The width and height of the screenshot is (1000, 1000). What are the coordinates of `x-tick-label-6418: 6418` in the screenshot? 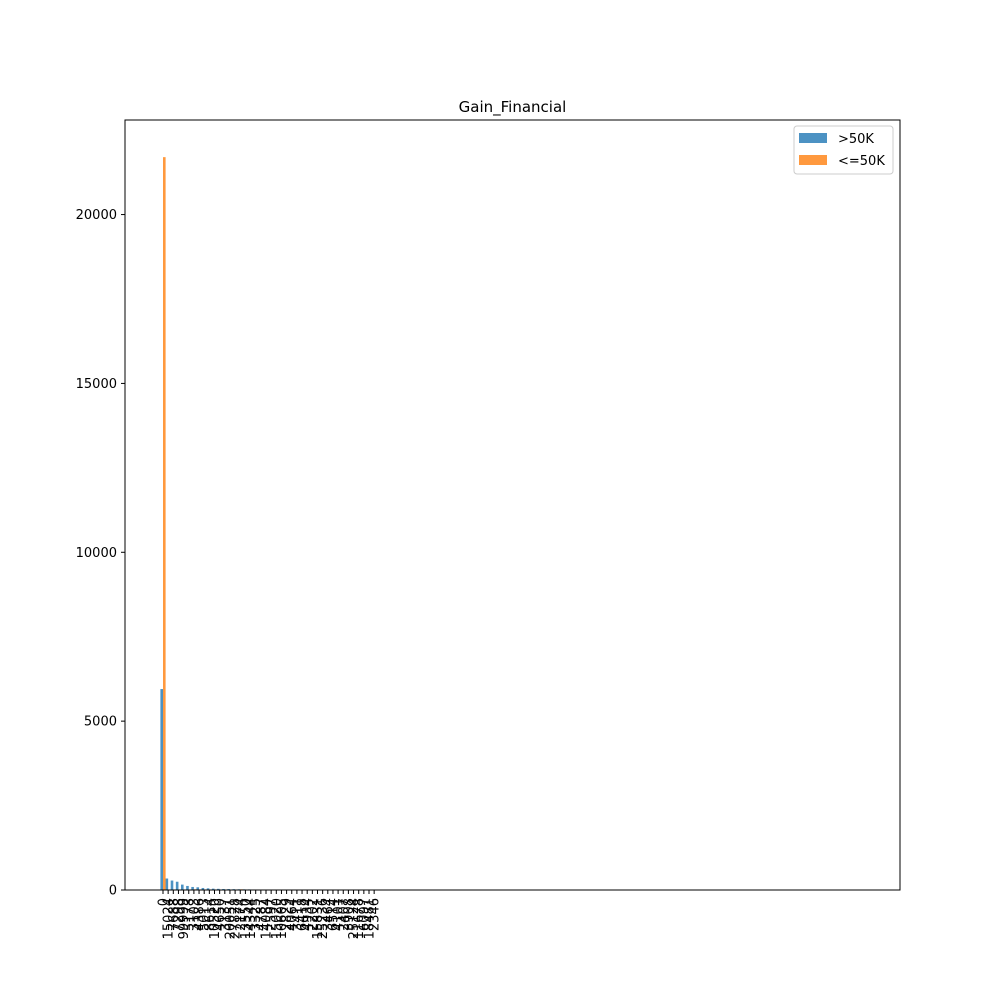 It's located at (303, 914).